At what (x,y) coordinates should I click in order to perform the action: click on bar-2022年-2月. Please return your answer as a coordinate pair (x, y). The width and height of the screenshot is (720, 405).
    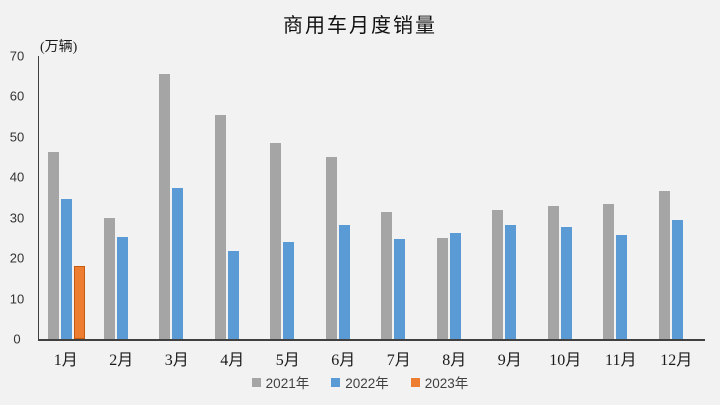
    Looking at the image, I should click on (122, 288).